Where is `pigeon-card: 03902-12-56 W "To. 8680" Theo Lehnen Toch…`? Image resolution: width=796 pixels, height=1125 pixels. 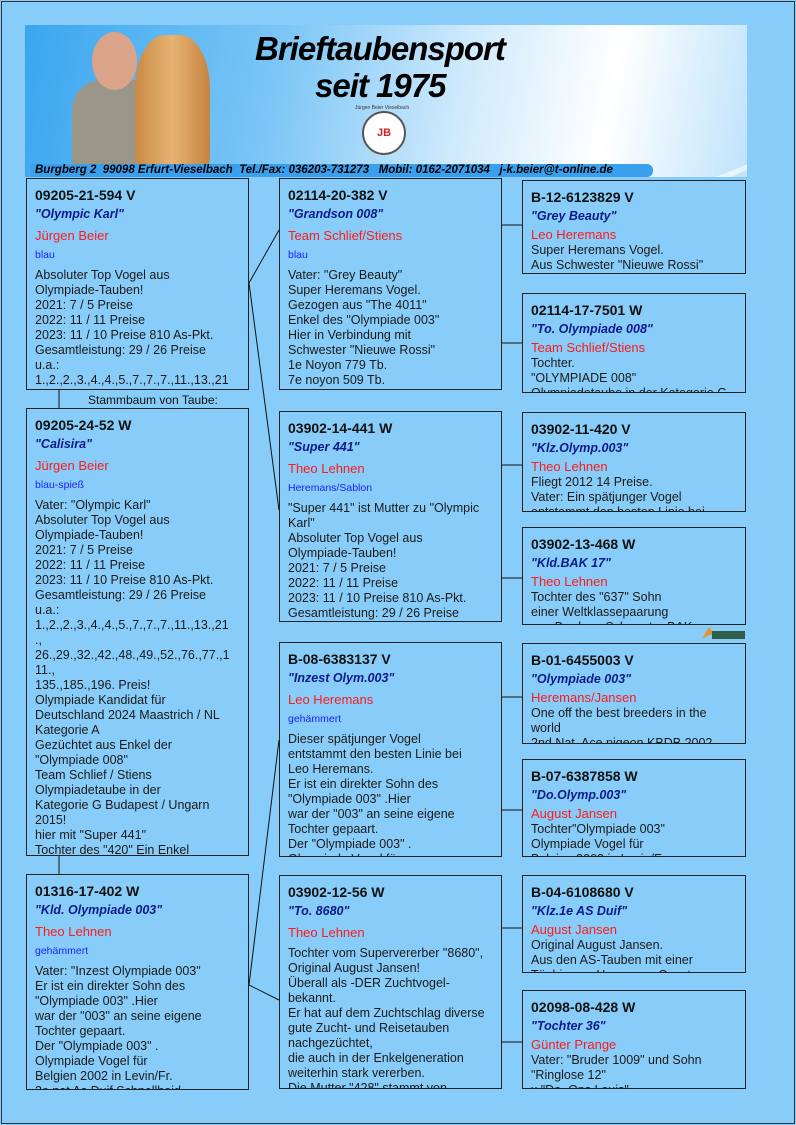 pigeon-card: 03902-12-56 W "To. 8680" Theo Lehnen Toch… is located at coordinates (390, 982).